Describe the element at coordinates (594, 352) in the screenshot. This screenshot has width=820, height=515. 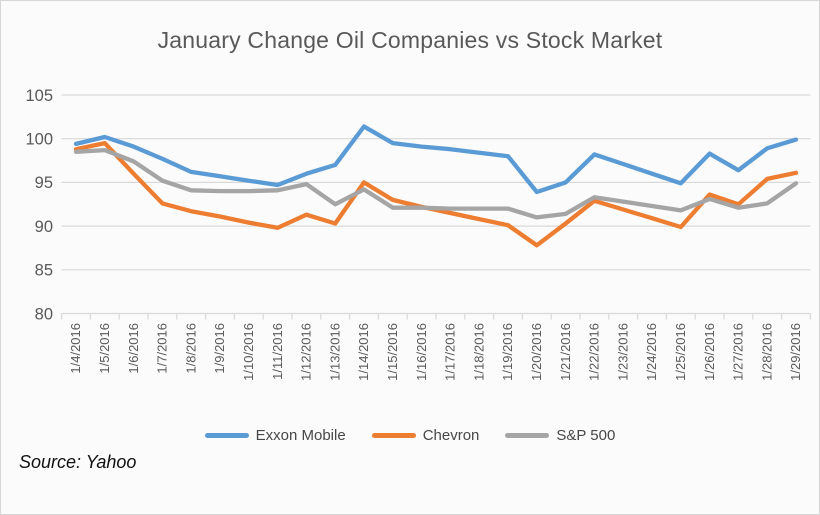
I see `x-axis-label: 1/22/2016` at that location.